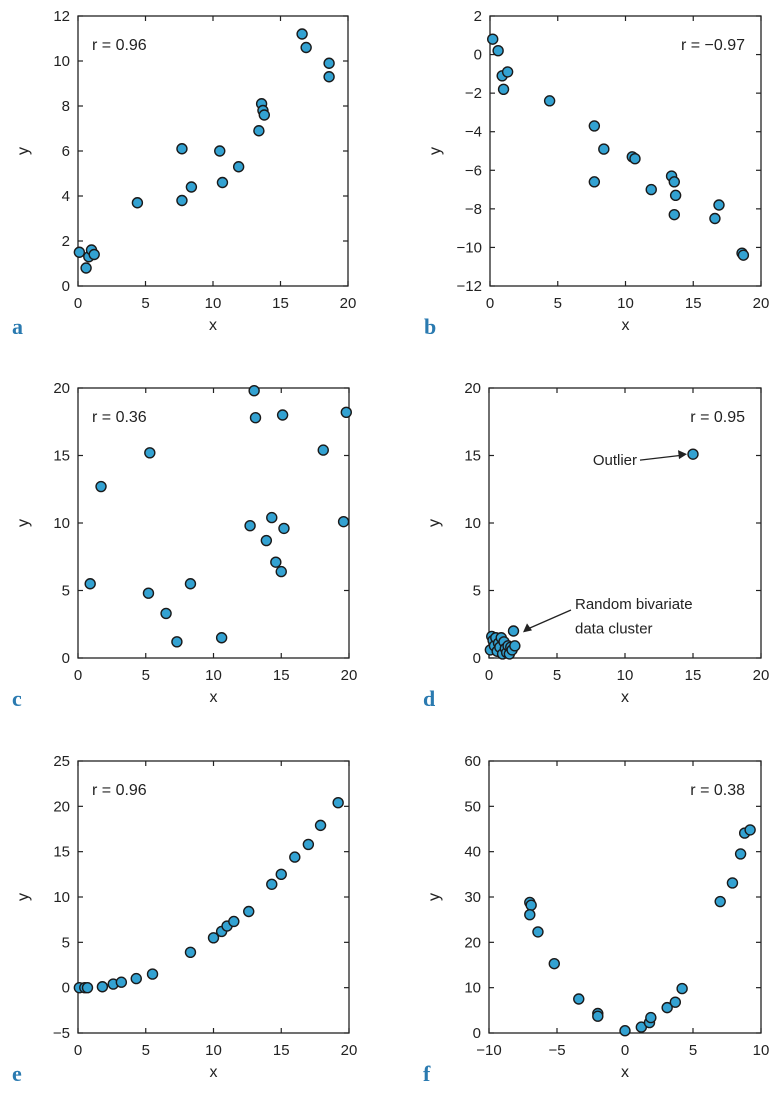 The width and height of the screenshot is (776, 1110). Describe the element at coordinates (472, 761) in the screenshot. I see `y-tick-label: 60` at that location.